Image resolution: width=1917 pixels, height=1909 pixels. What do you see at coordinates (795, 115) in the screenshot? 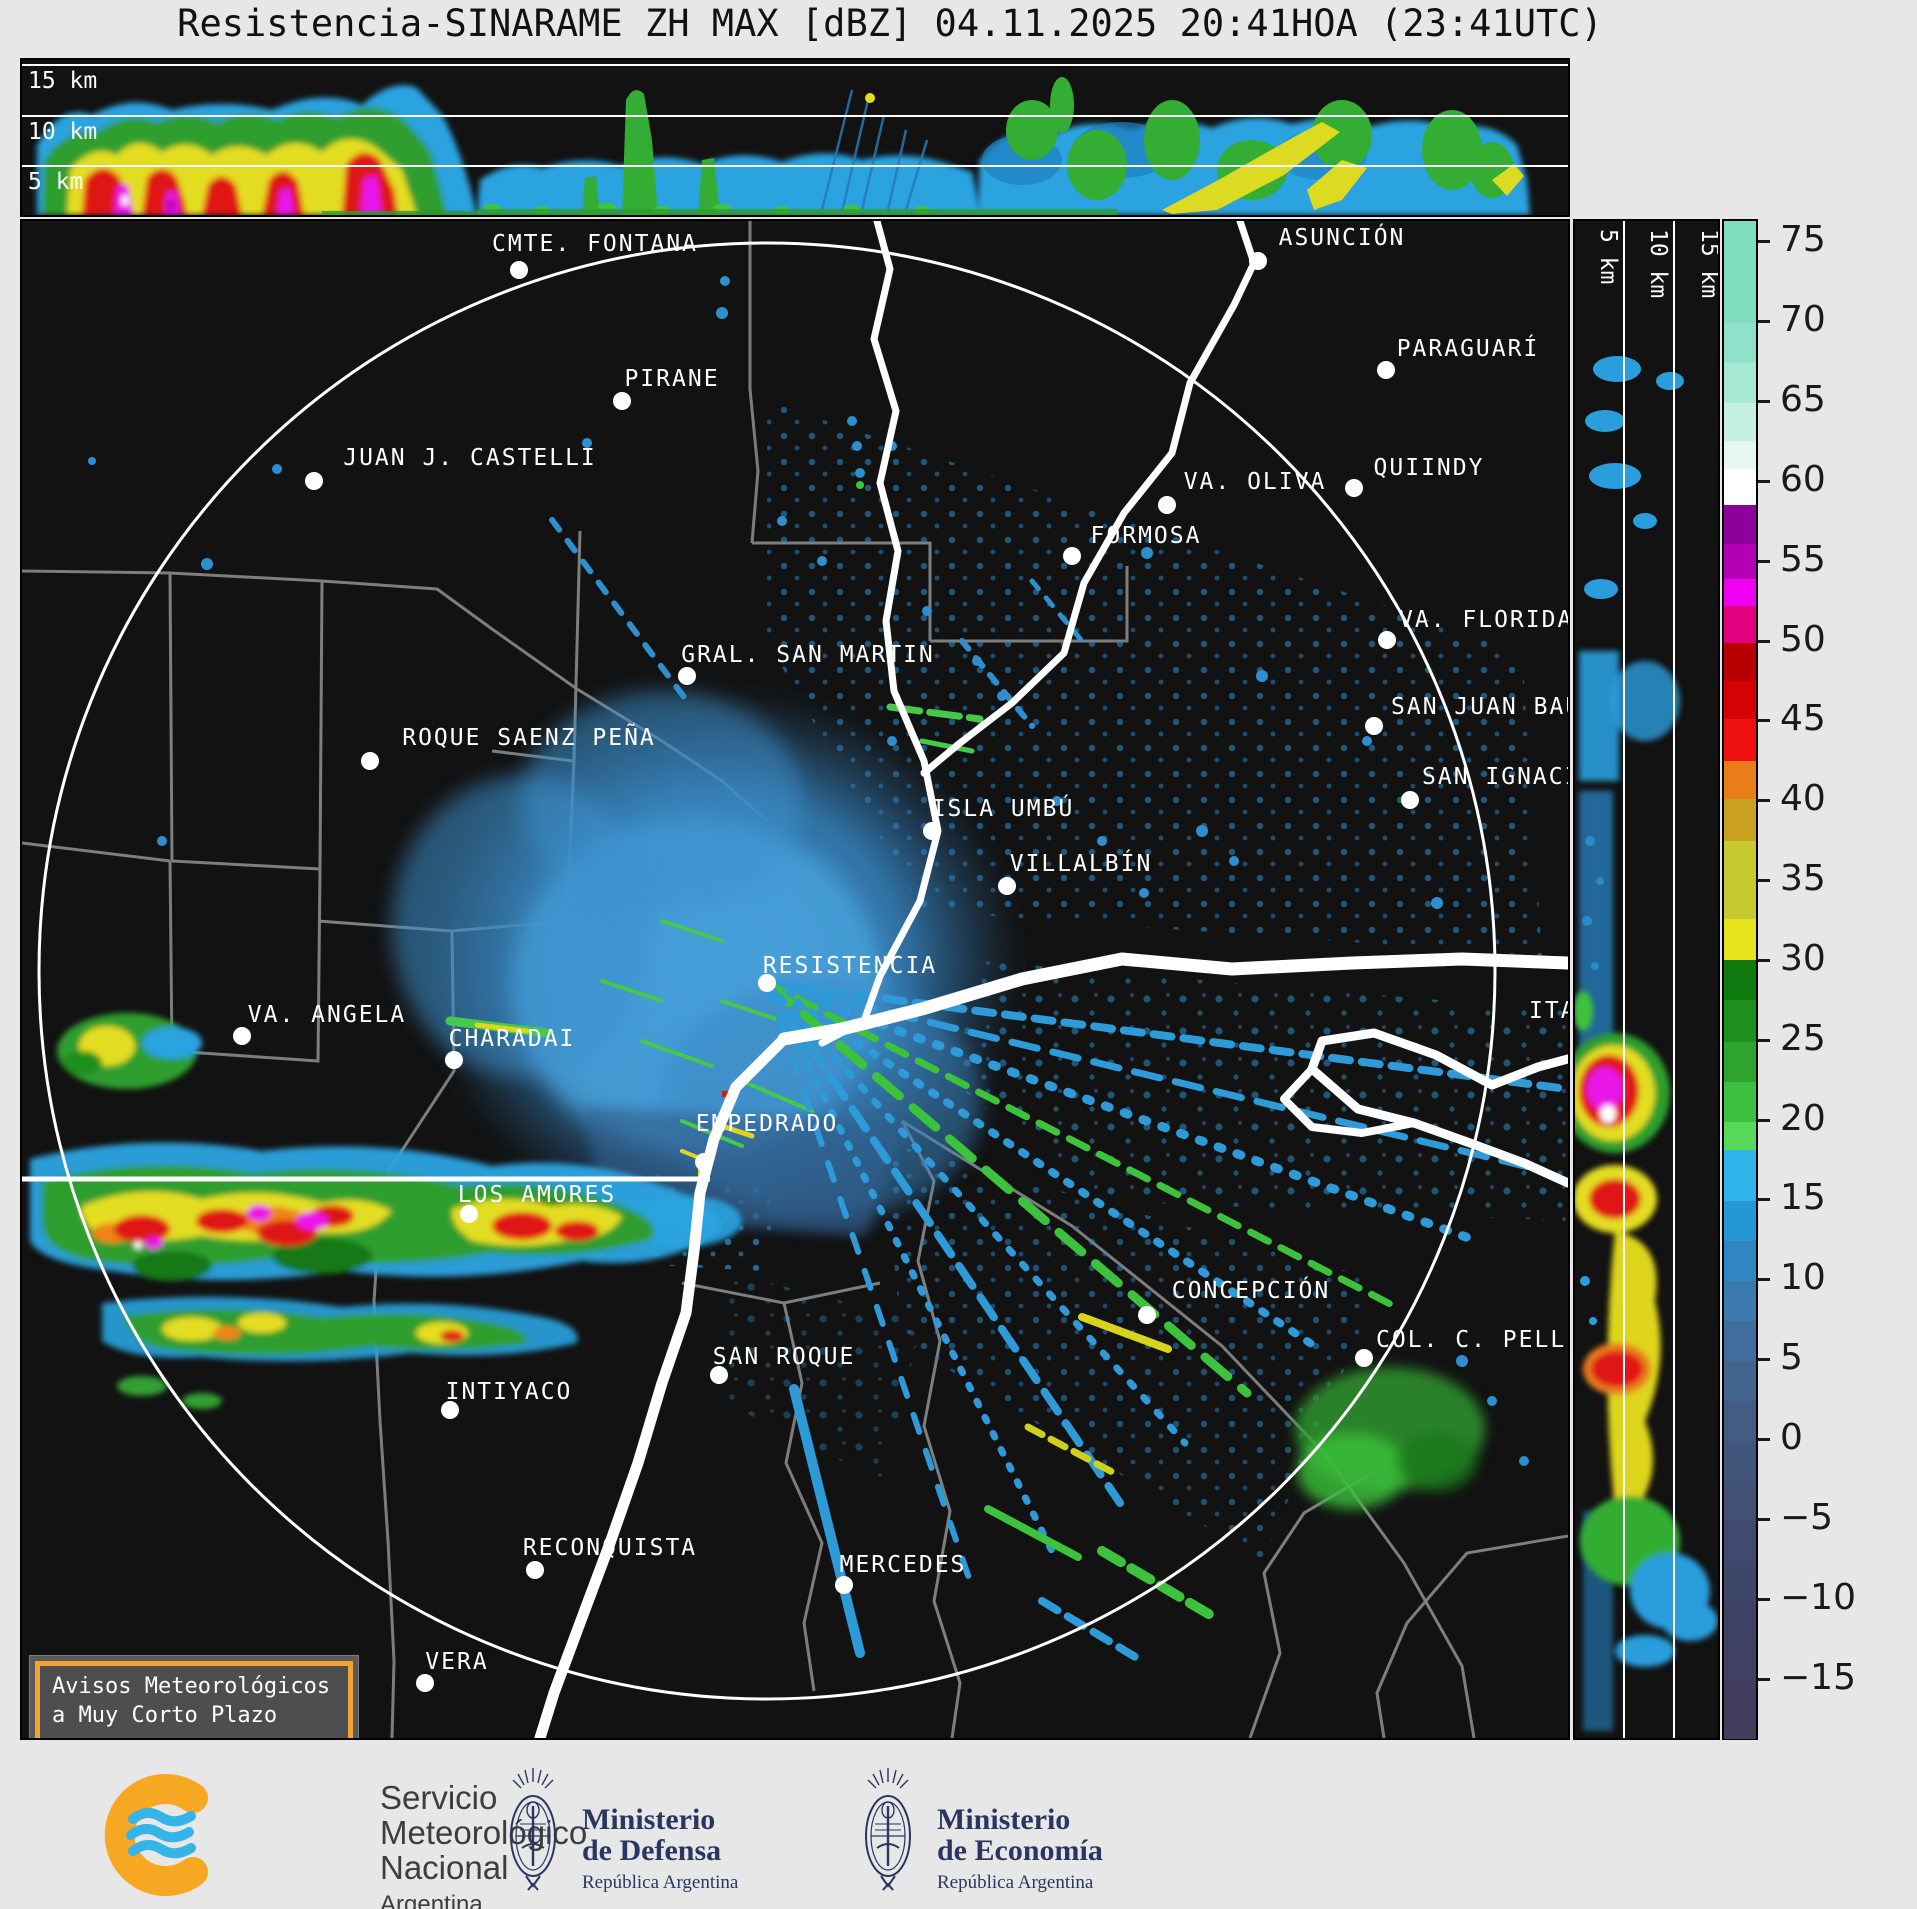
I see `altitude-gridlines` at bounding box center [795, 115].